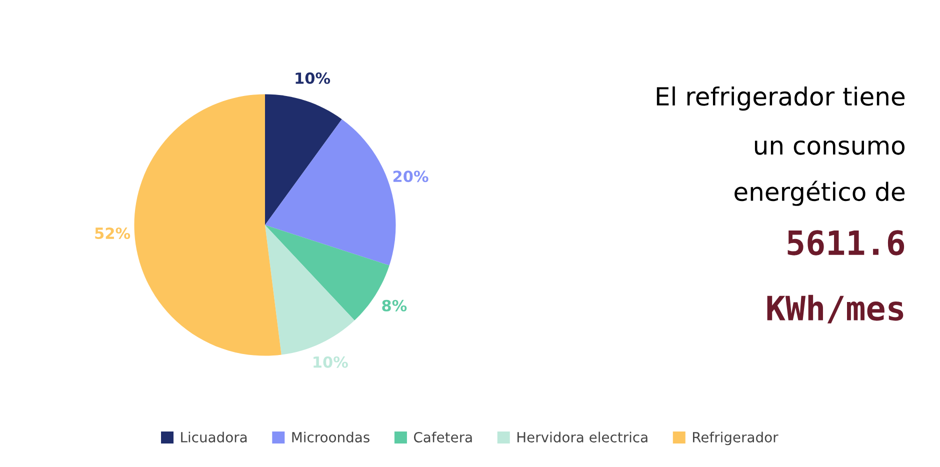  What do you see at coordinates (331, 437) in the screenshot?
I see `legend-label: Microondas` at bounding box center [331, 437].